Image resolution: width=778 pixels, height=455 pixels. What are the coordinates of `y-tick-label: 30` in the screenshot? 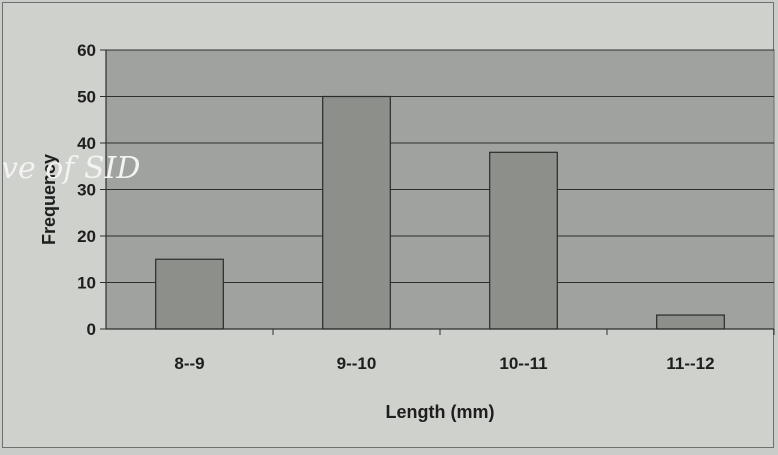 It's located at (86, 190).